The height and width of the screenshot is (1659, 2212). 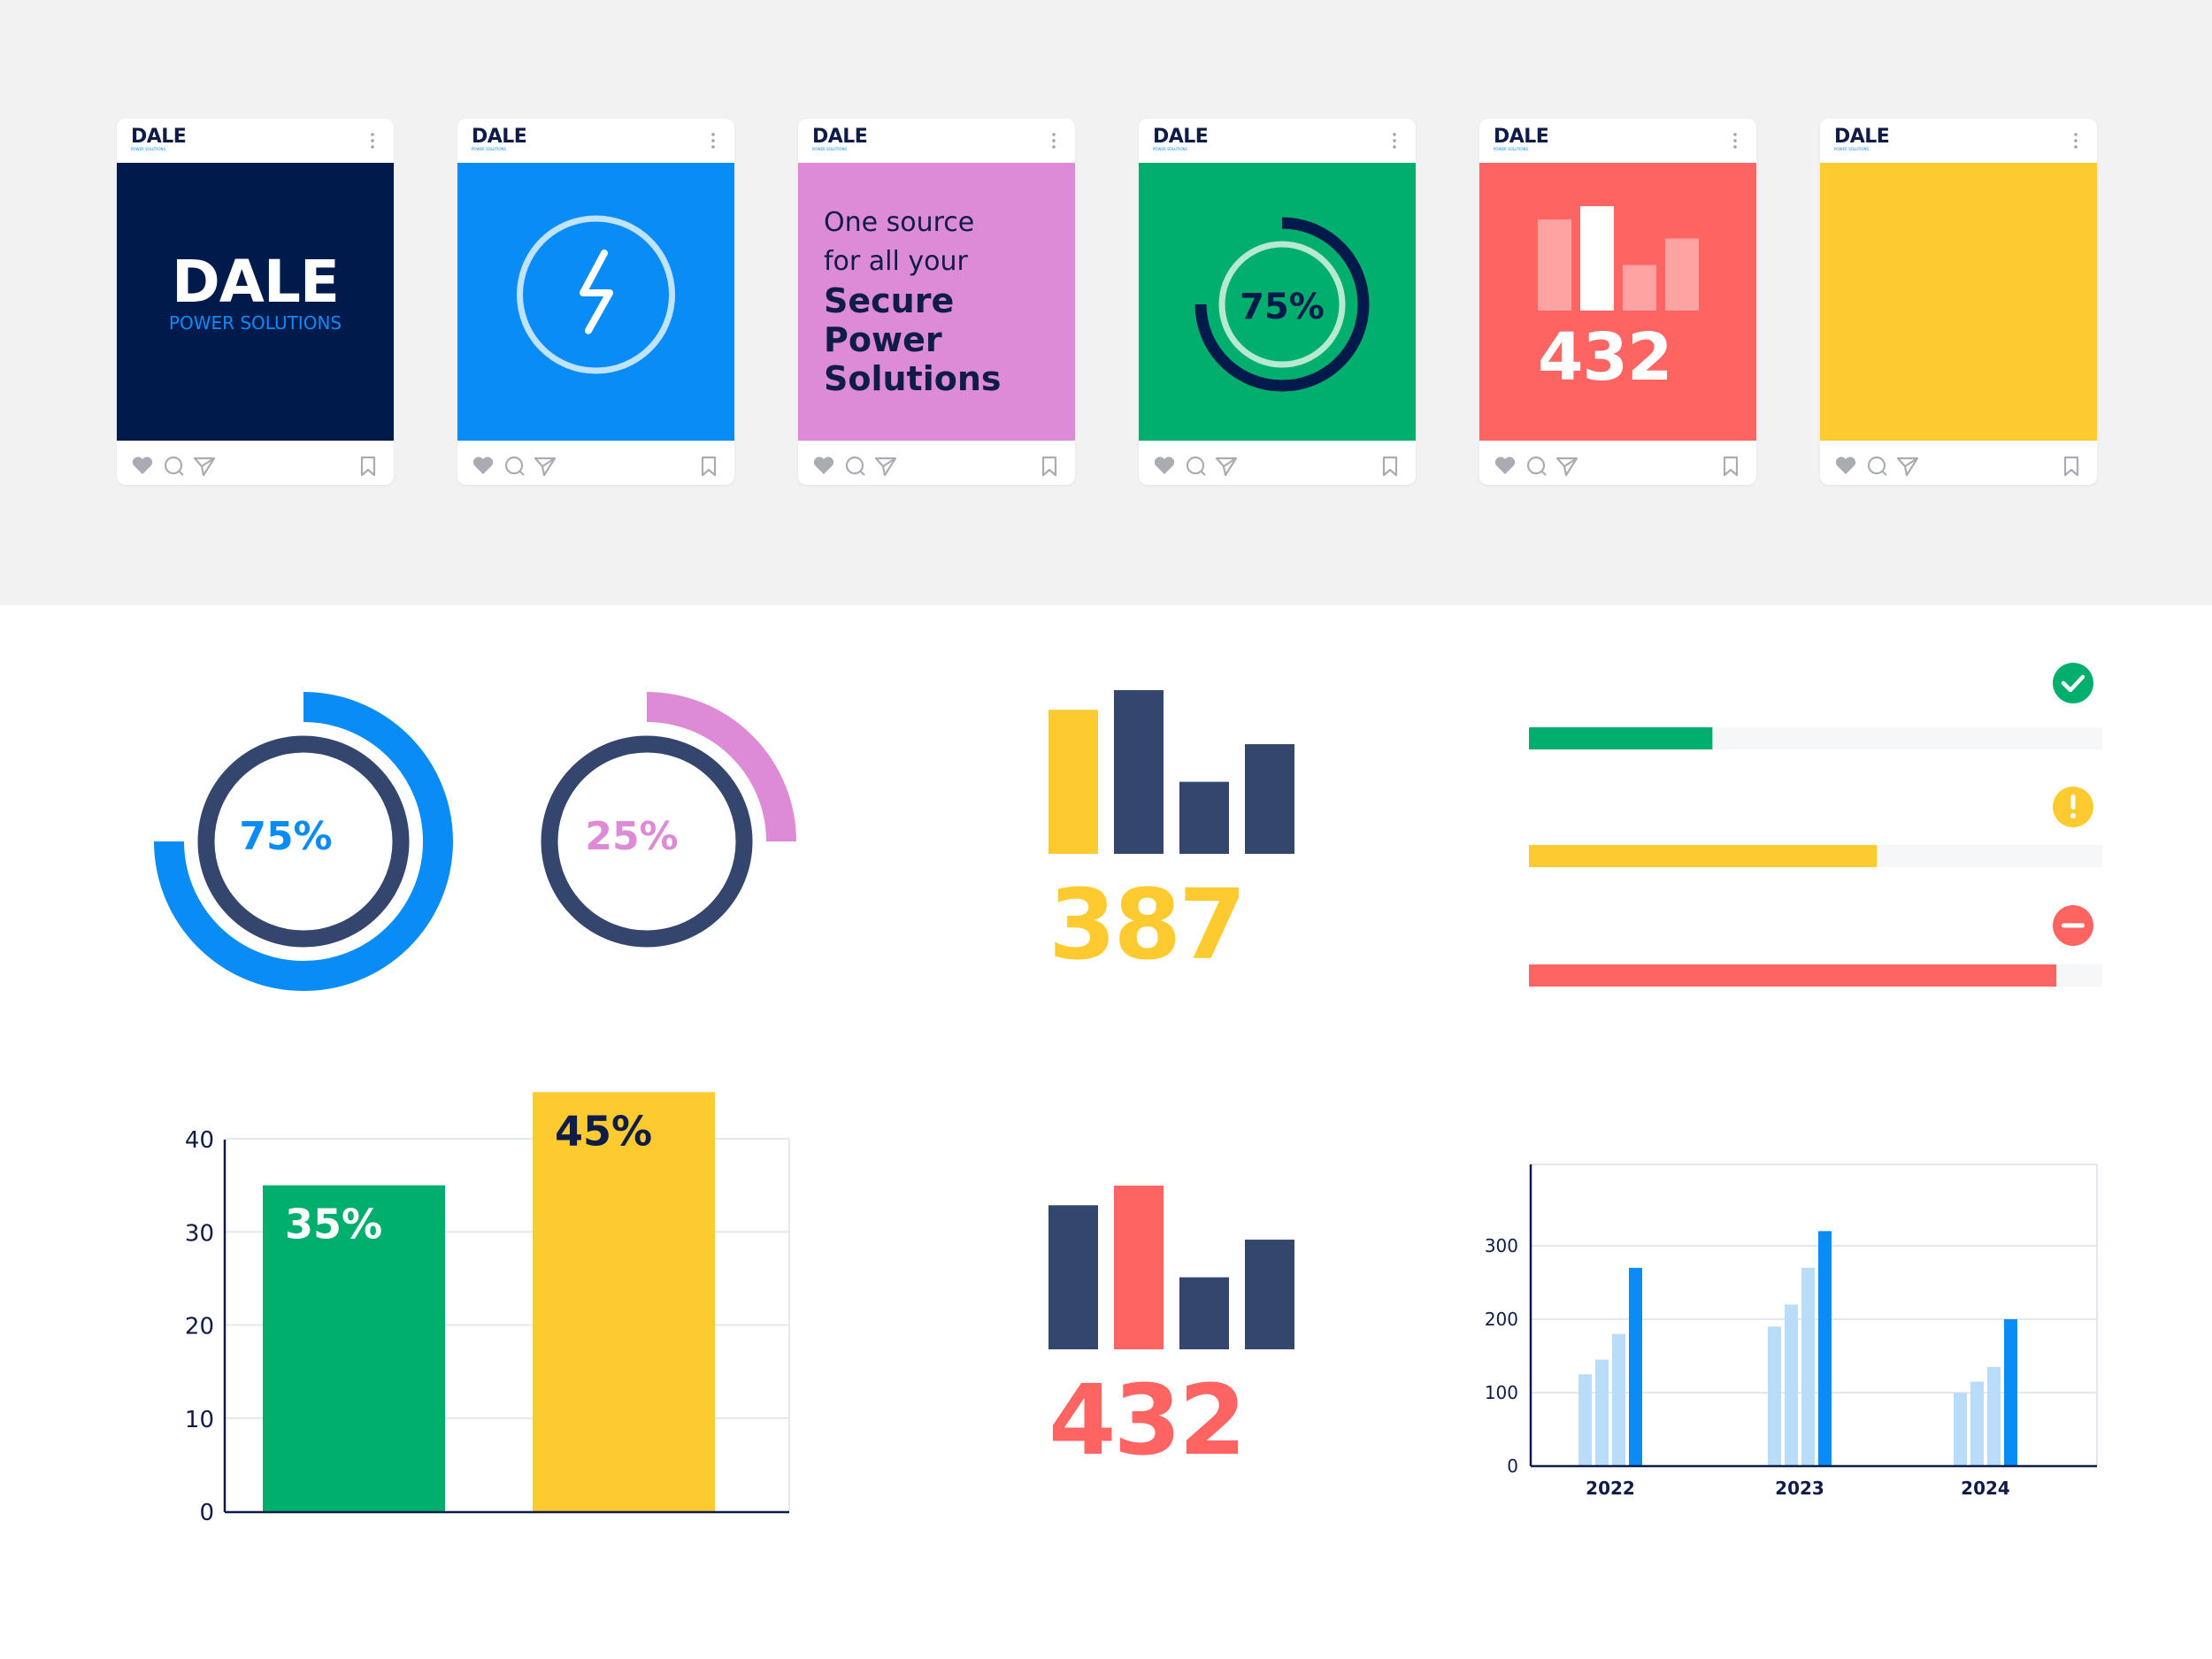 I want to click on card-footer, so click(x=937, y=463).